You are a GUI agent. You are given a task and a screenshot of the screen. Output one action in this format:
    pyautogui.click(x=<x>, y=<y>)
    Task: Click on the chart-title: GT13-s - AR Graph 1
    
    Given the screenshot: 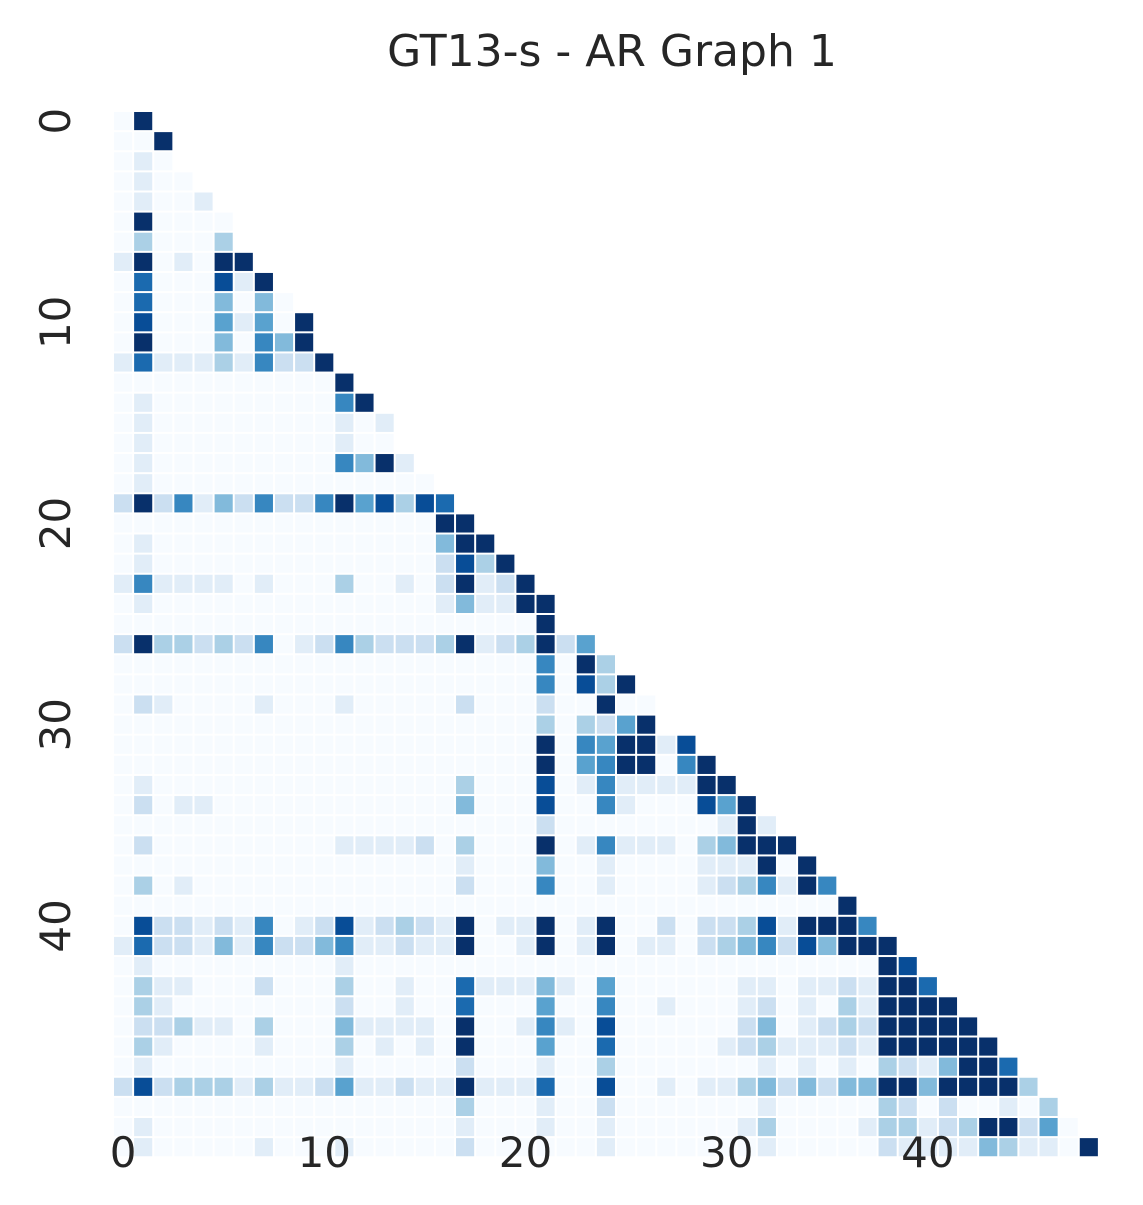 What is the action you would take?
    pyautogui.click(x=612, y=51)
    